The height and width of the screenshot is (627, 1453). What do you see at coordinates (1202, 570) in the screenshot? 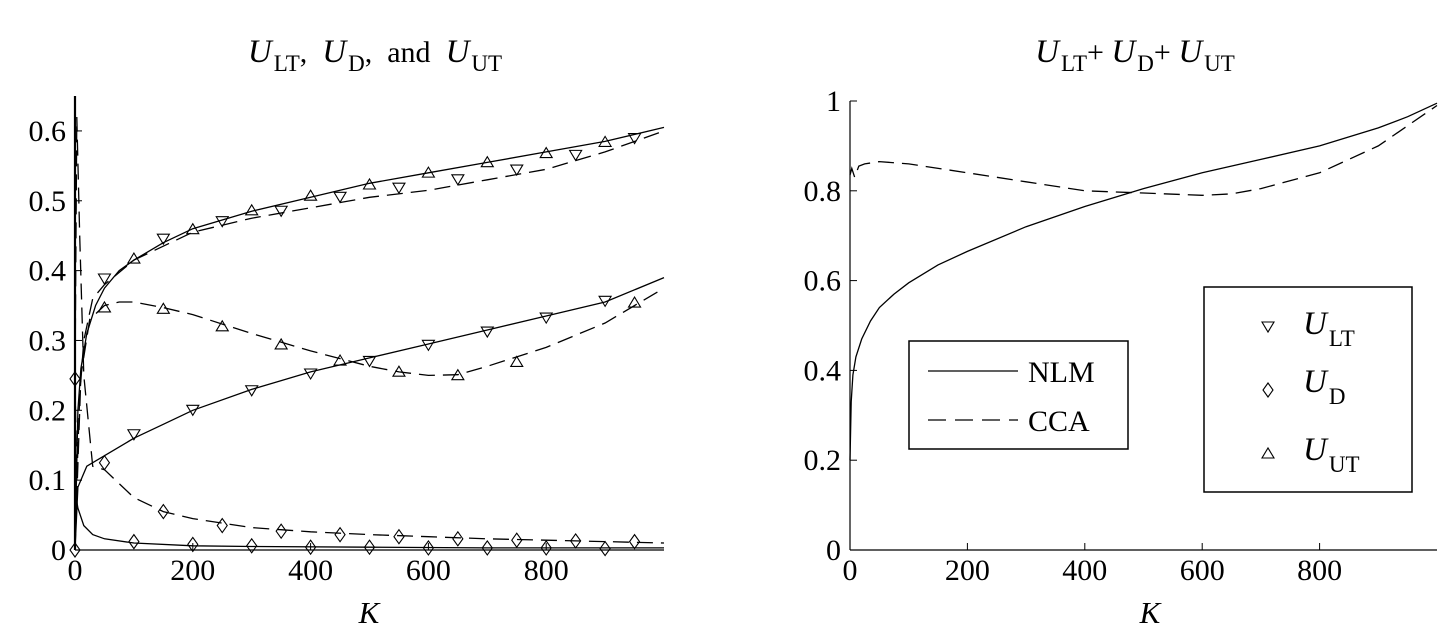
I see `right-x-tick-label: 600` at bounding box center [1202, 570].